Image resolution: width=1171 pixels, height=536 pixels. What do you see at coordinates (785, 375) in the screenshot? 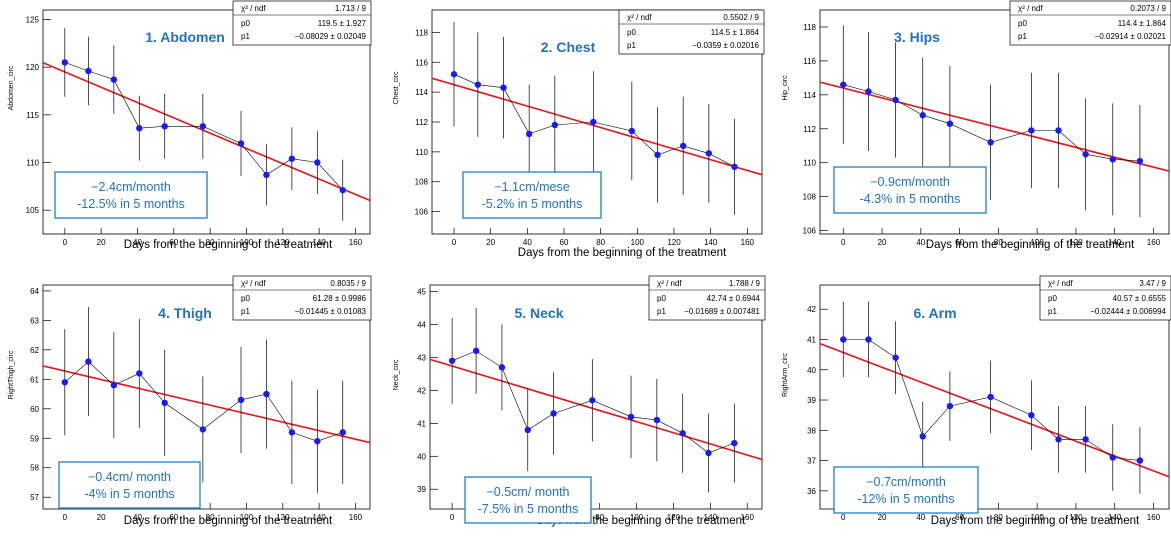
I see `y-axis-label: RightArm_circ` at bounding box center [785, 375].